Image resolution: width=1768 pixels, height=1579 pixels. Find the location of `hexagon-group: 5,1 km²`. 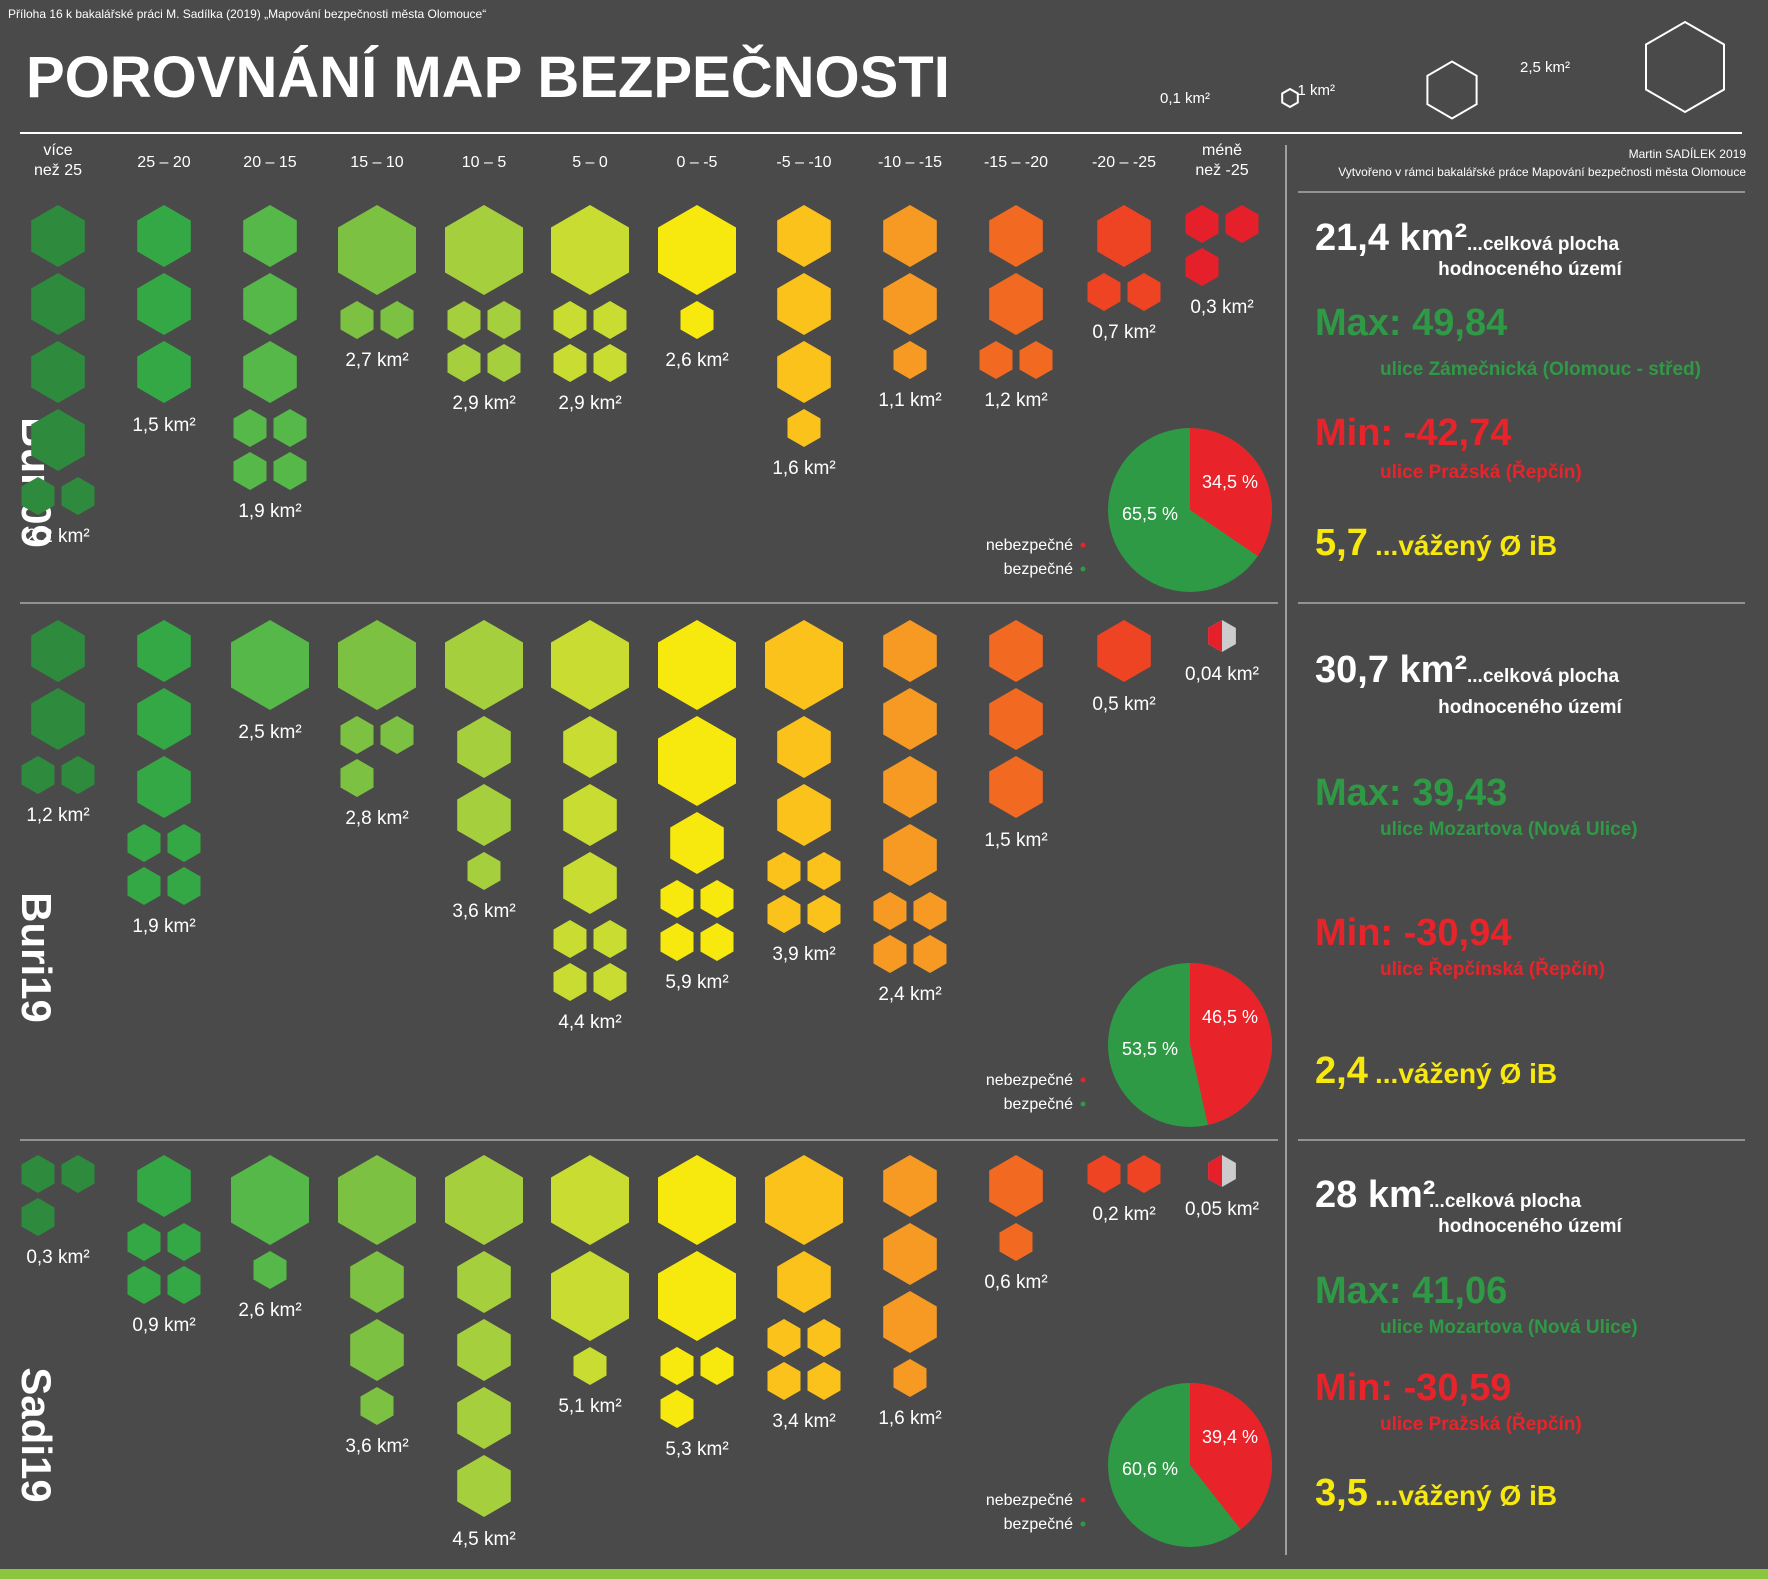

hexagon-group: 5,1 km² is located at coordinates (590, 1286).